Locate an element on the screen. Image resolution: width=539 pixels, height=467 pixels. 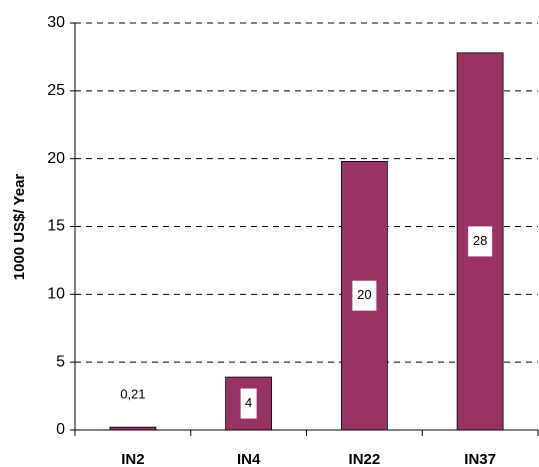
y-tick-label: 25 is located at coordinates (56, 90).